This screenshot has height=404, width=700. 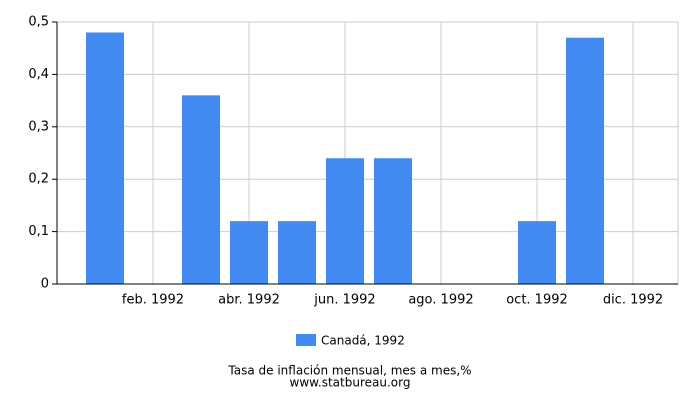 What do you see at coordinates (306, 340) in the screenshot?
I see `legend-swatch` at bounding box center [306, 340].